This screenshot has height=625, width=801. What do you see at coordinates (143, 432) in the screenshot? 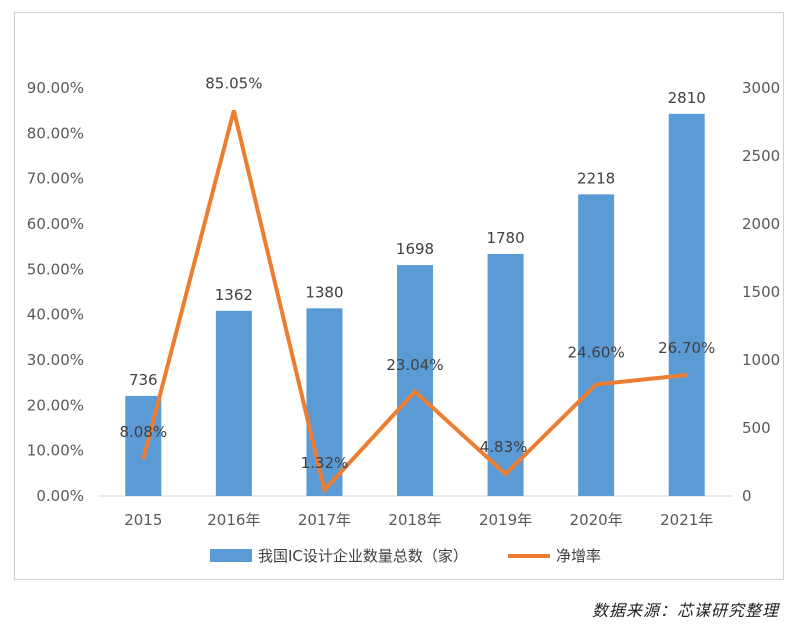
I see `line-data-label: 8.08%` at bounding box center [143, 432].